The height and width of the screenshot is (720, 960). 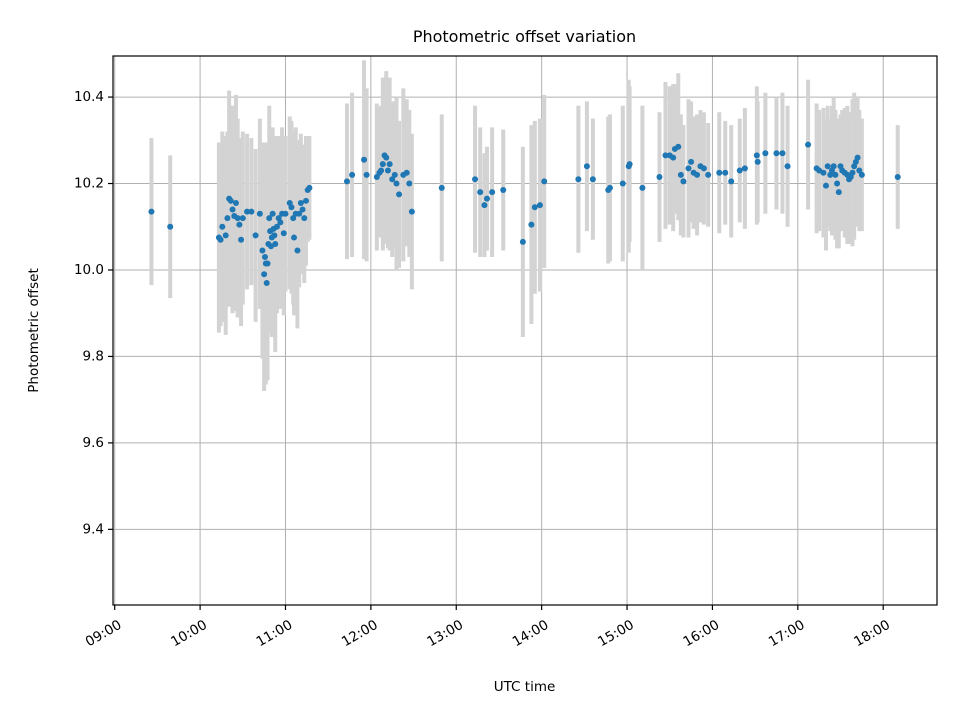 What do you see at coordinates (93, 443) in the screenshot?
I see `y-tick-label: 9.6` at bounding box center [93, 443].